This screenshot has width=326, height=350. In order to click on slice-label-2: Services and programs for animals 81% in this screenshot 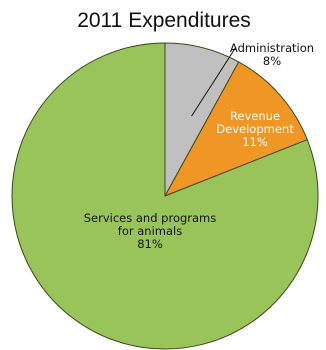, I will do `click(150, 231)`.